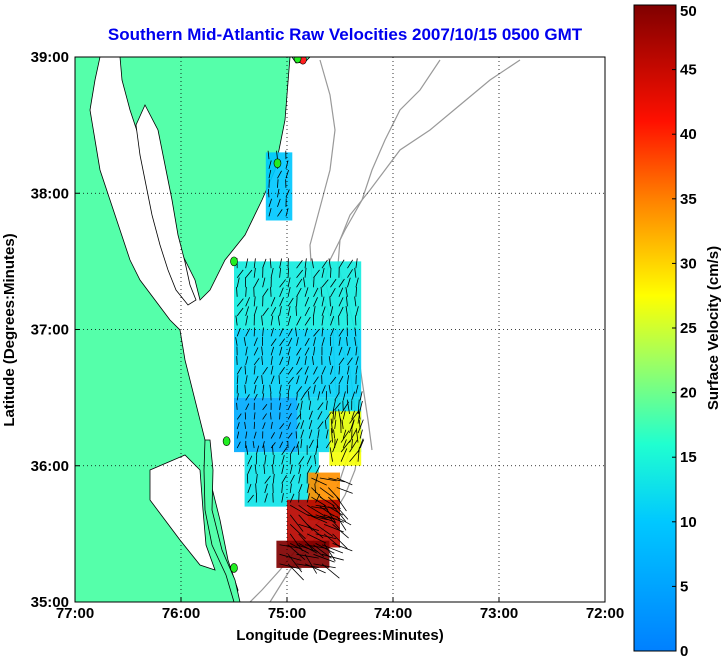 This screenshot has width=724, height=659. Describe the element at coordinates (287, 613) in the screenshot. I see `x-tick-label: 75:00` at that location.